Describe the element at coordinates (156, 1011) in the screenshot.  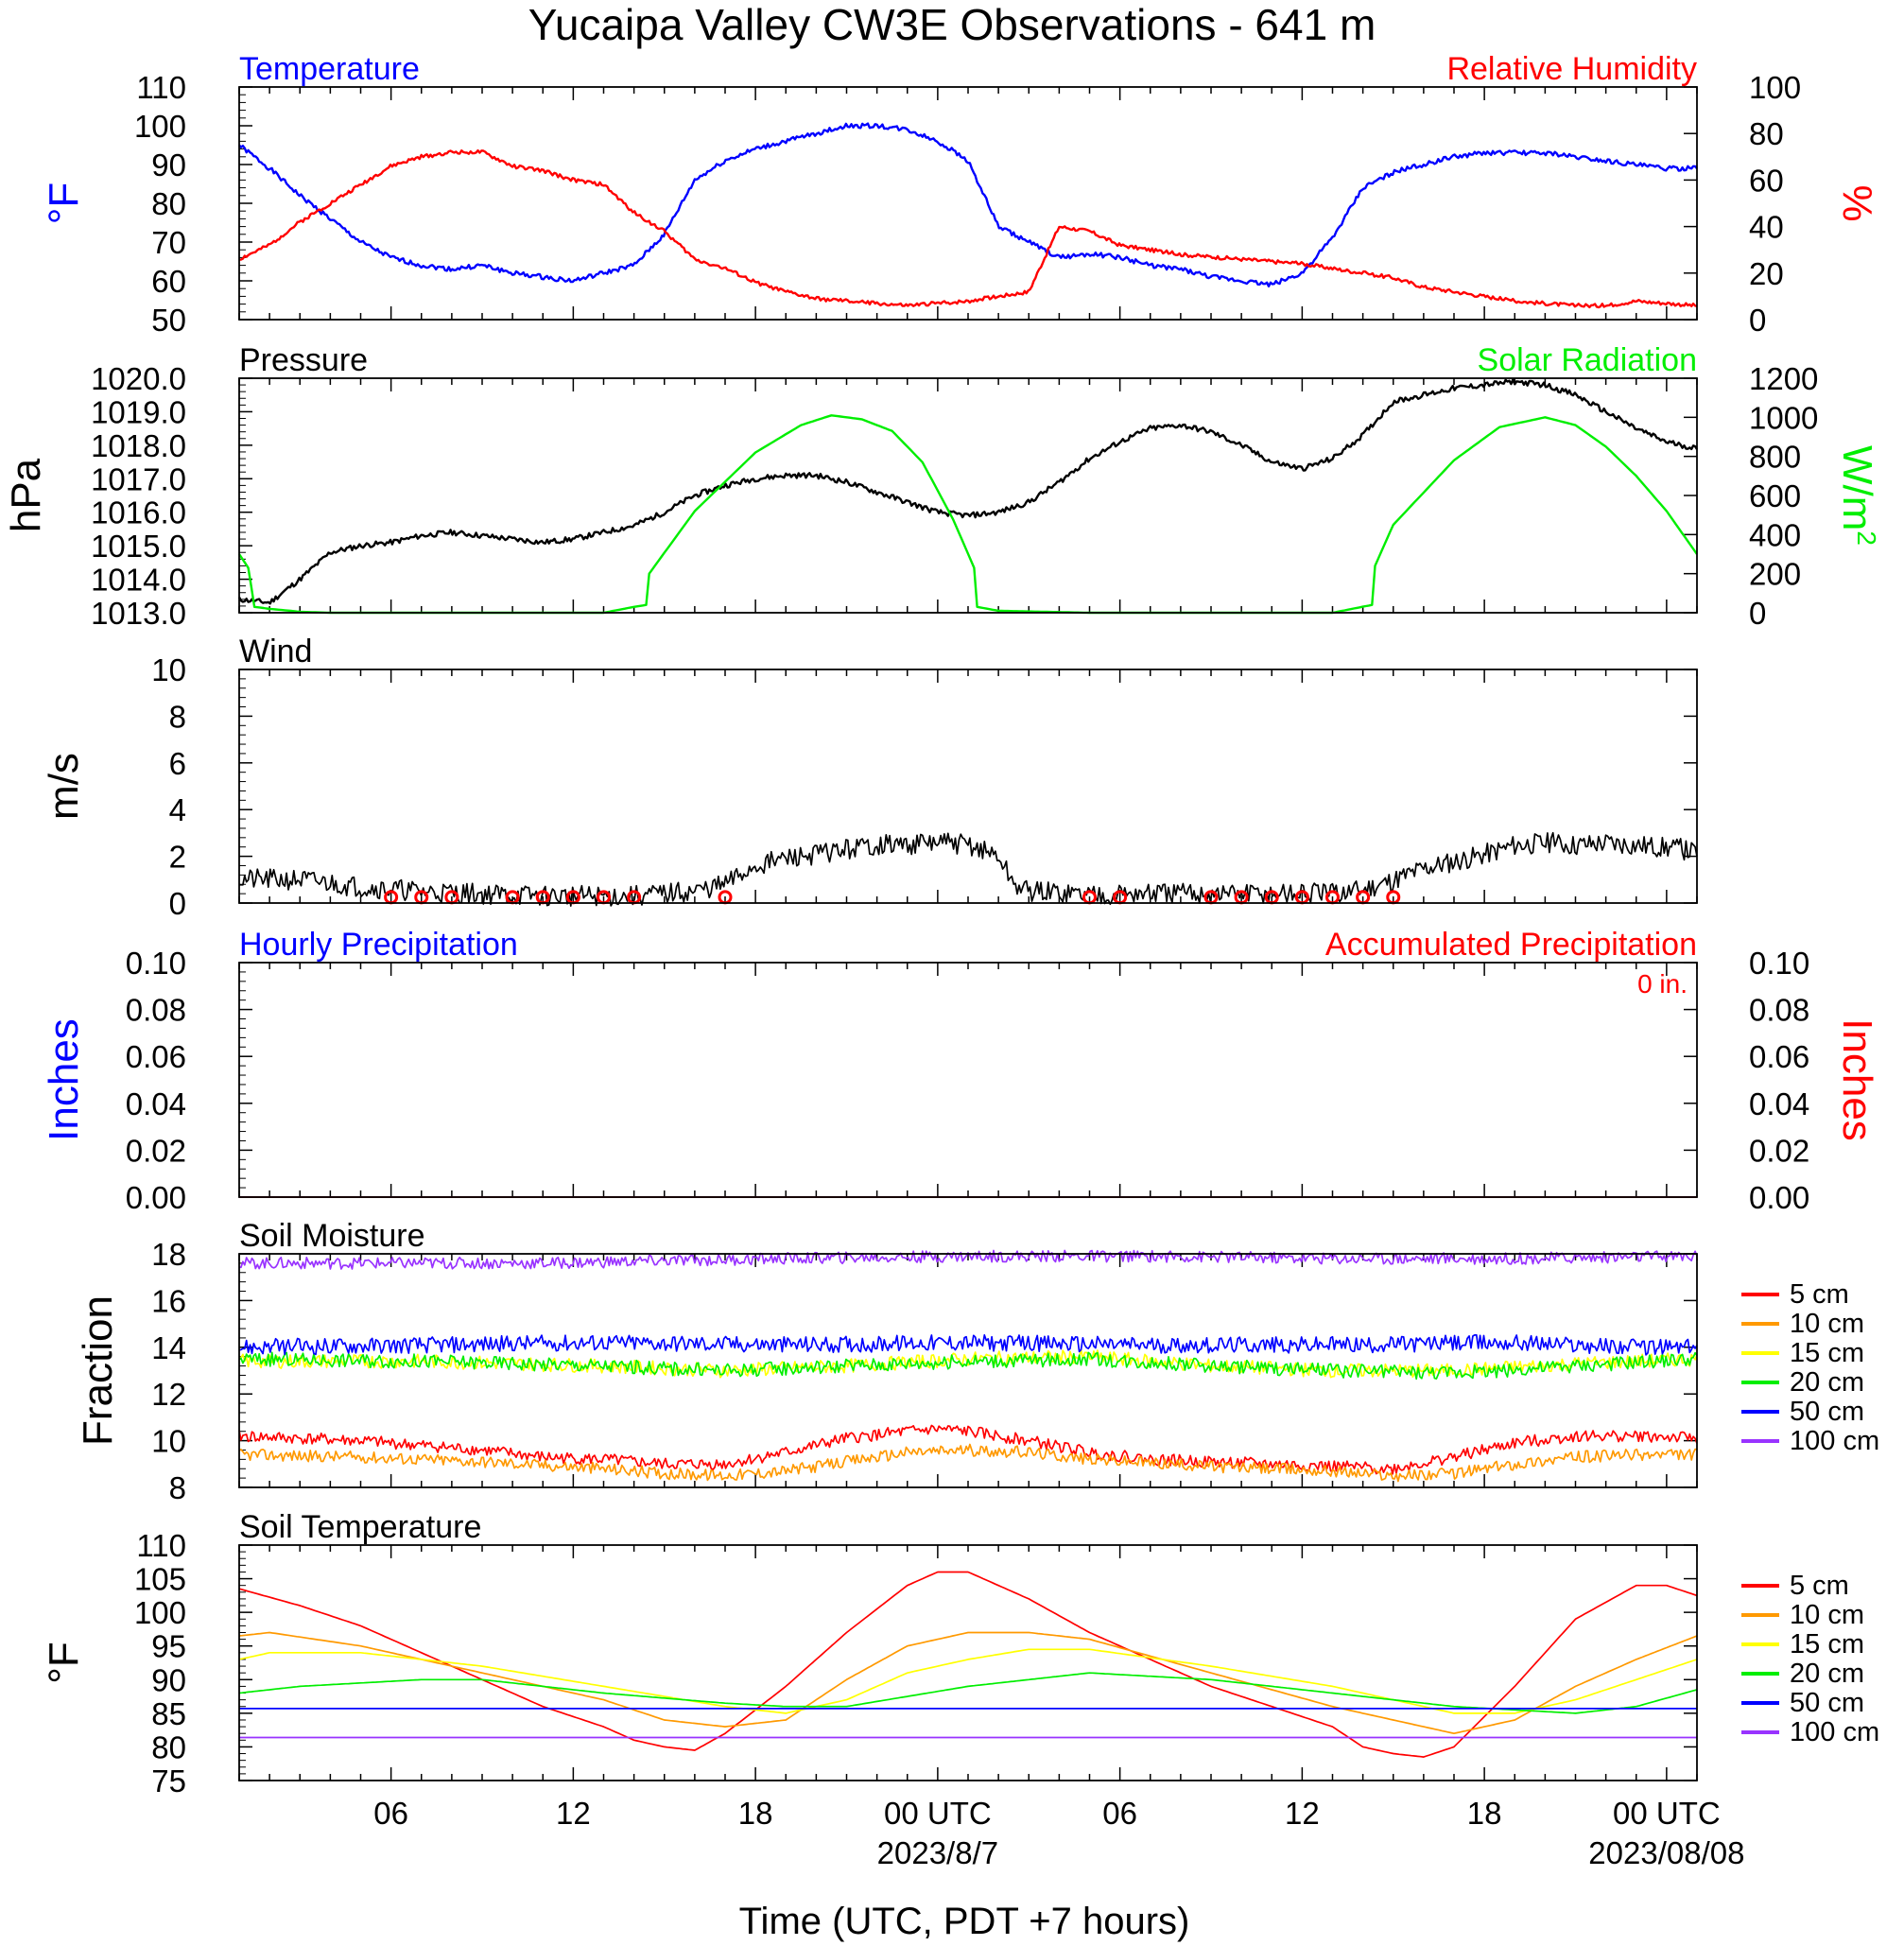
I see `y-tick-label-left: 0.08` at that location.